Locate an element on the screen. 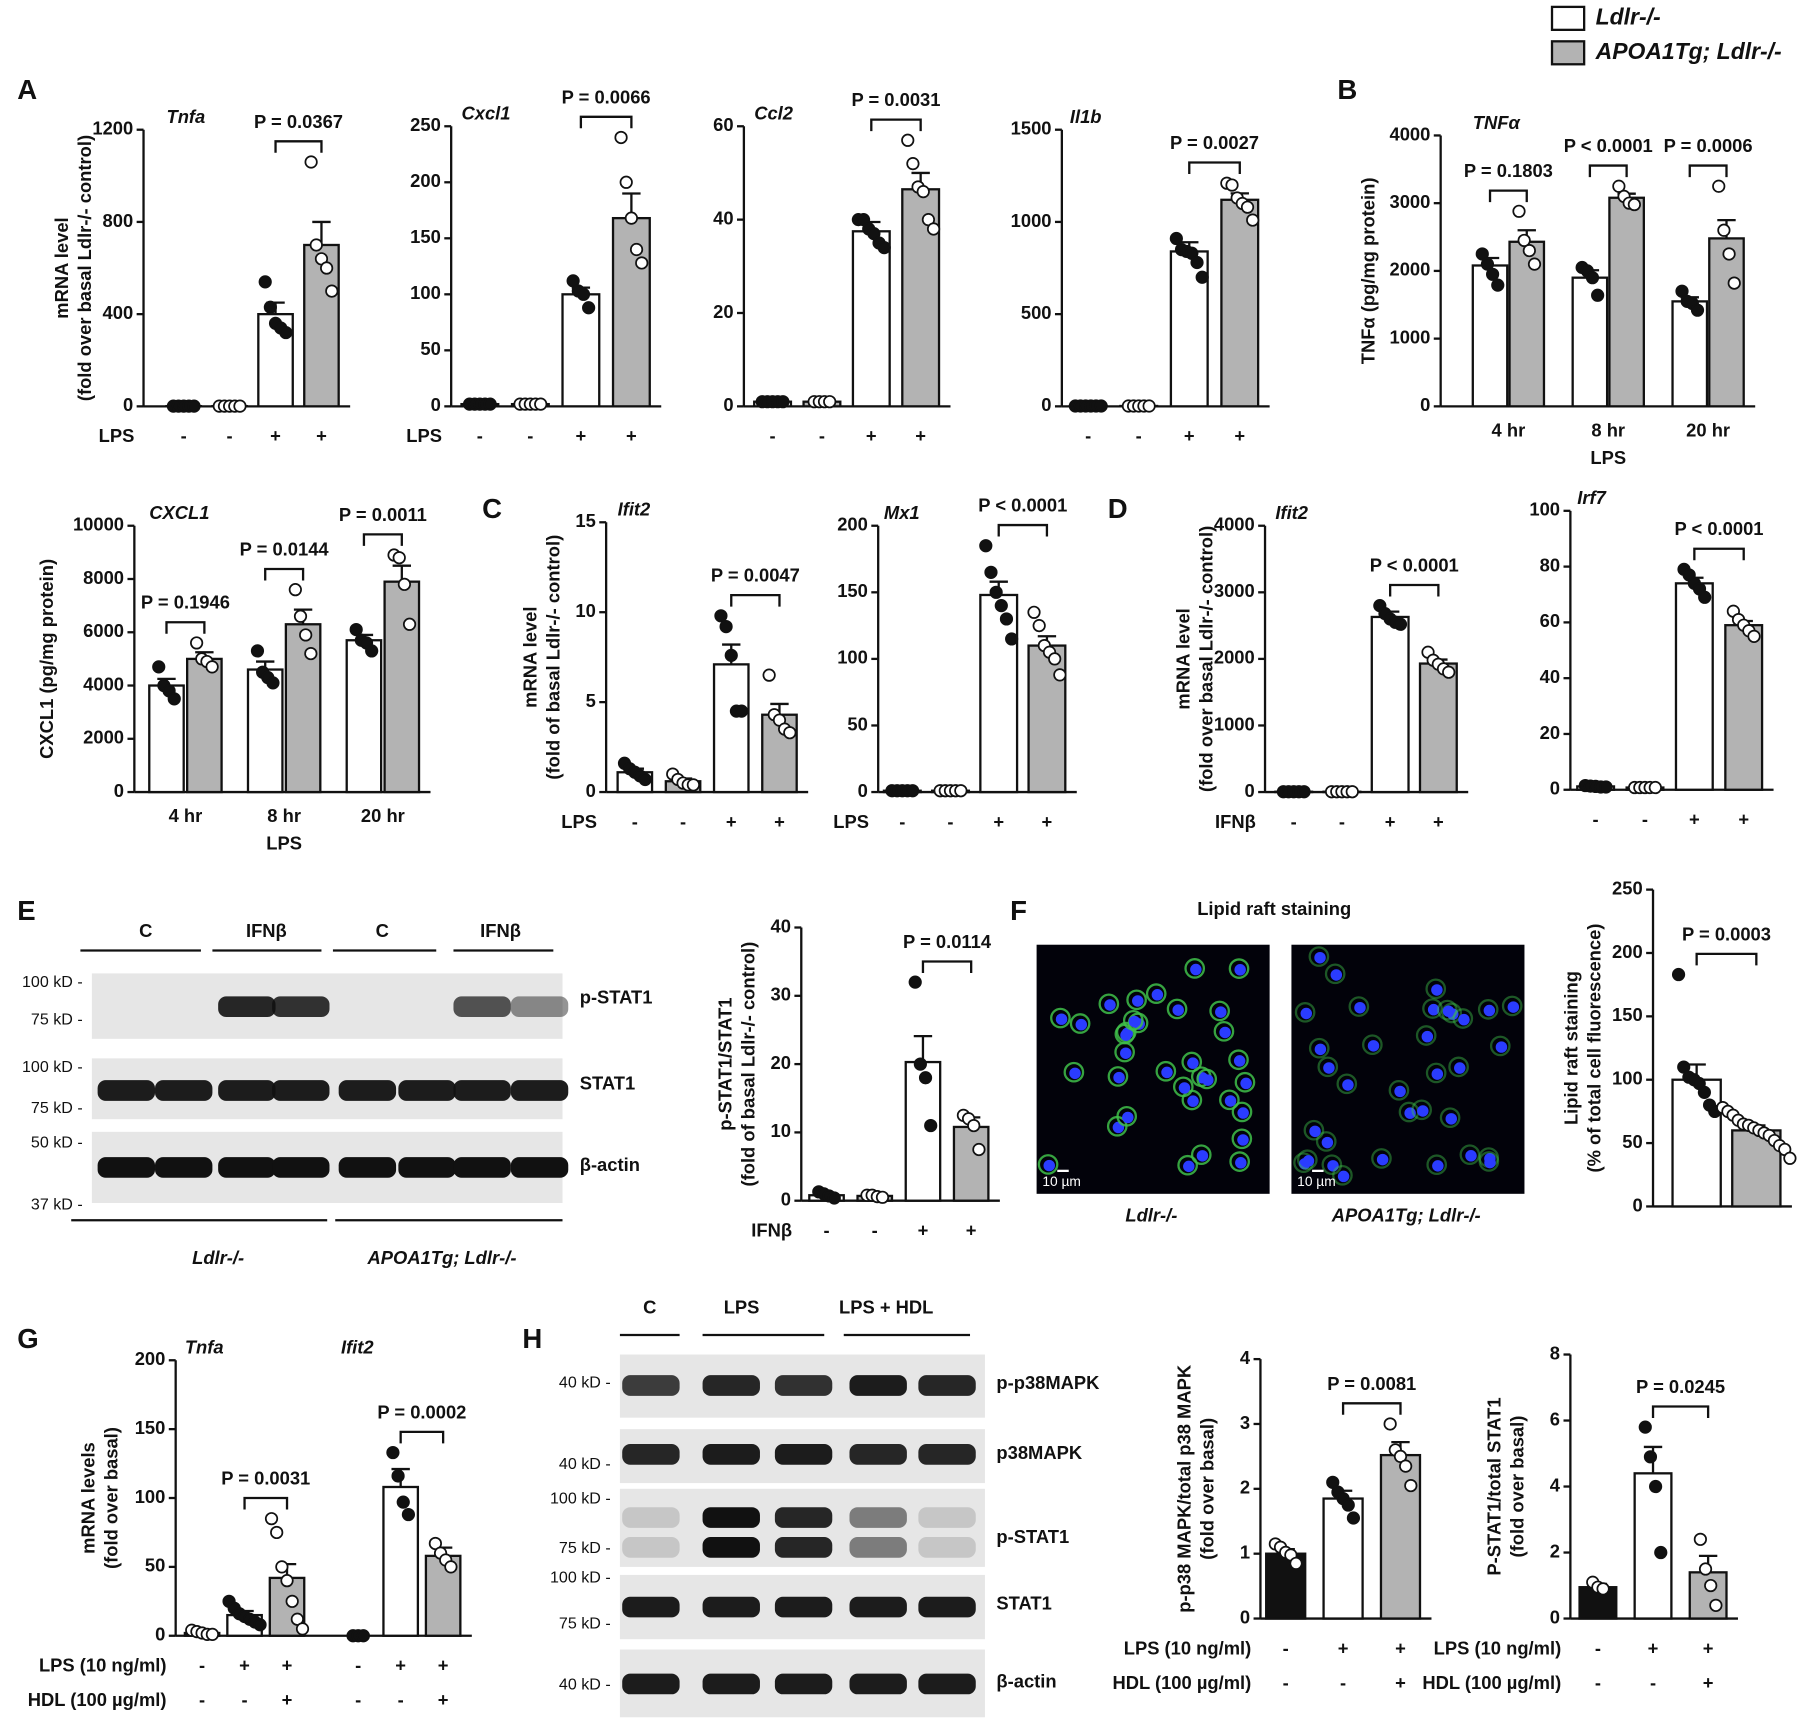  p-value: P = 0.0002 is located at coordinates (421, 1411).